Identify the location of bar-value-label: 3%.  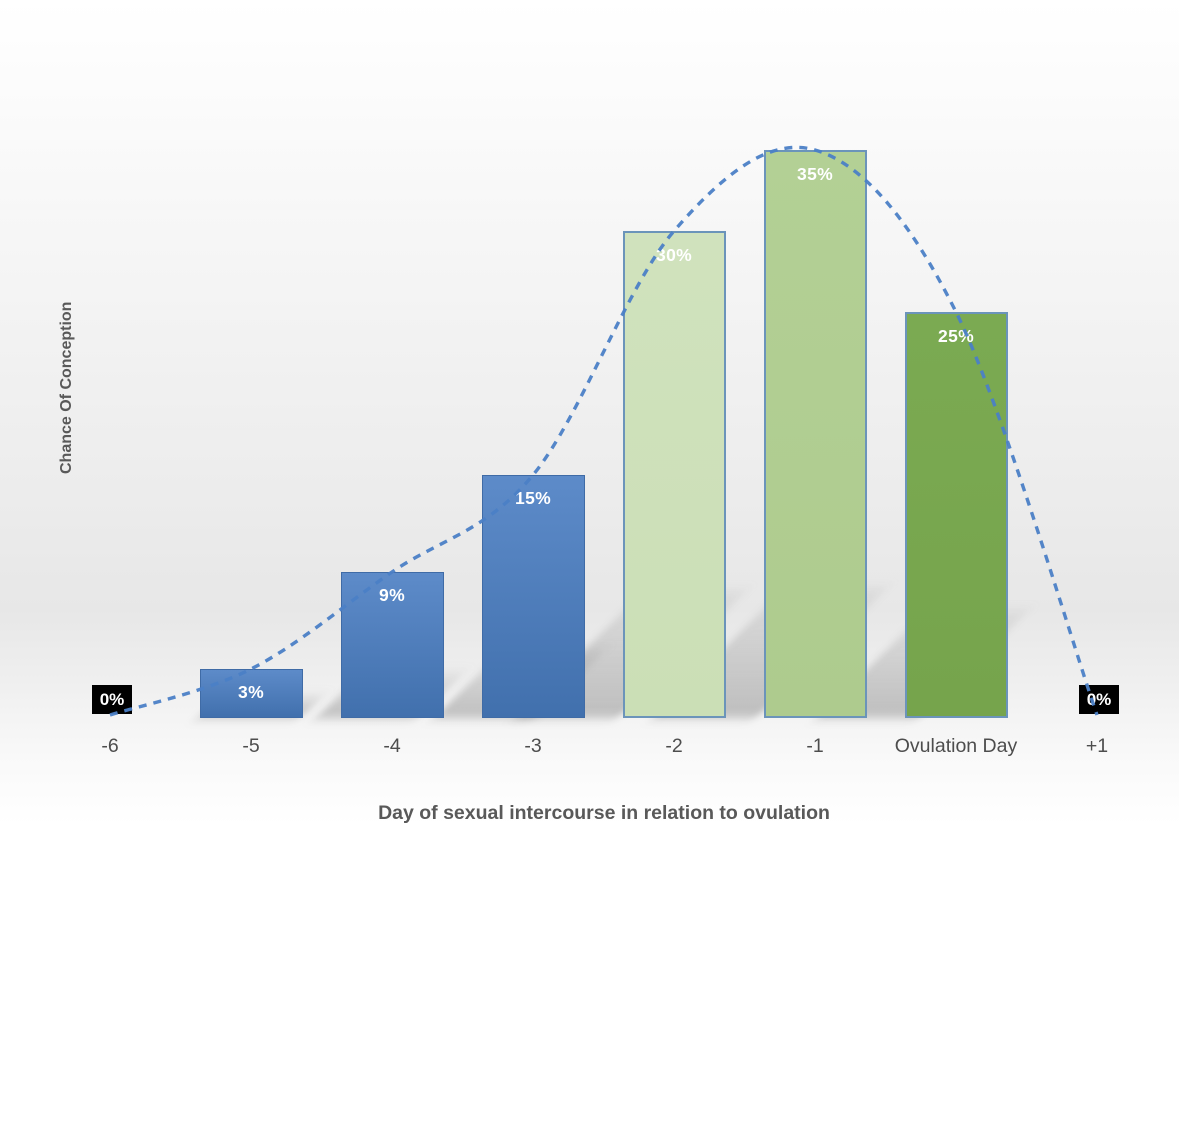
(251, 692).